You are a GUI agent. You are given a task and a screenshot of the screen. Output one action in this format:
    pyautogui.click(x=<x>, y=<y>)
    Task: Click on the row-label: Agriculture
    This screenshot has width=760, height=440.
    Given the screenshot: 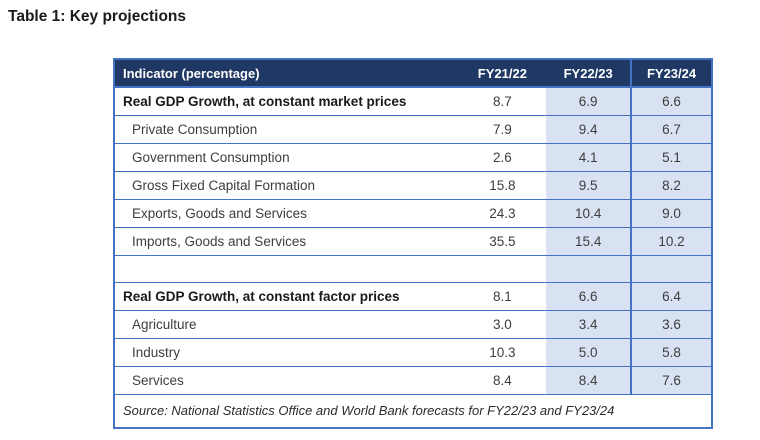 What is the action you would take?
    pyautogui.click(x=286, y=324)
    